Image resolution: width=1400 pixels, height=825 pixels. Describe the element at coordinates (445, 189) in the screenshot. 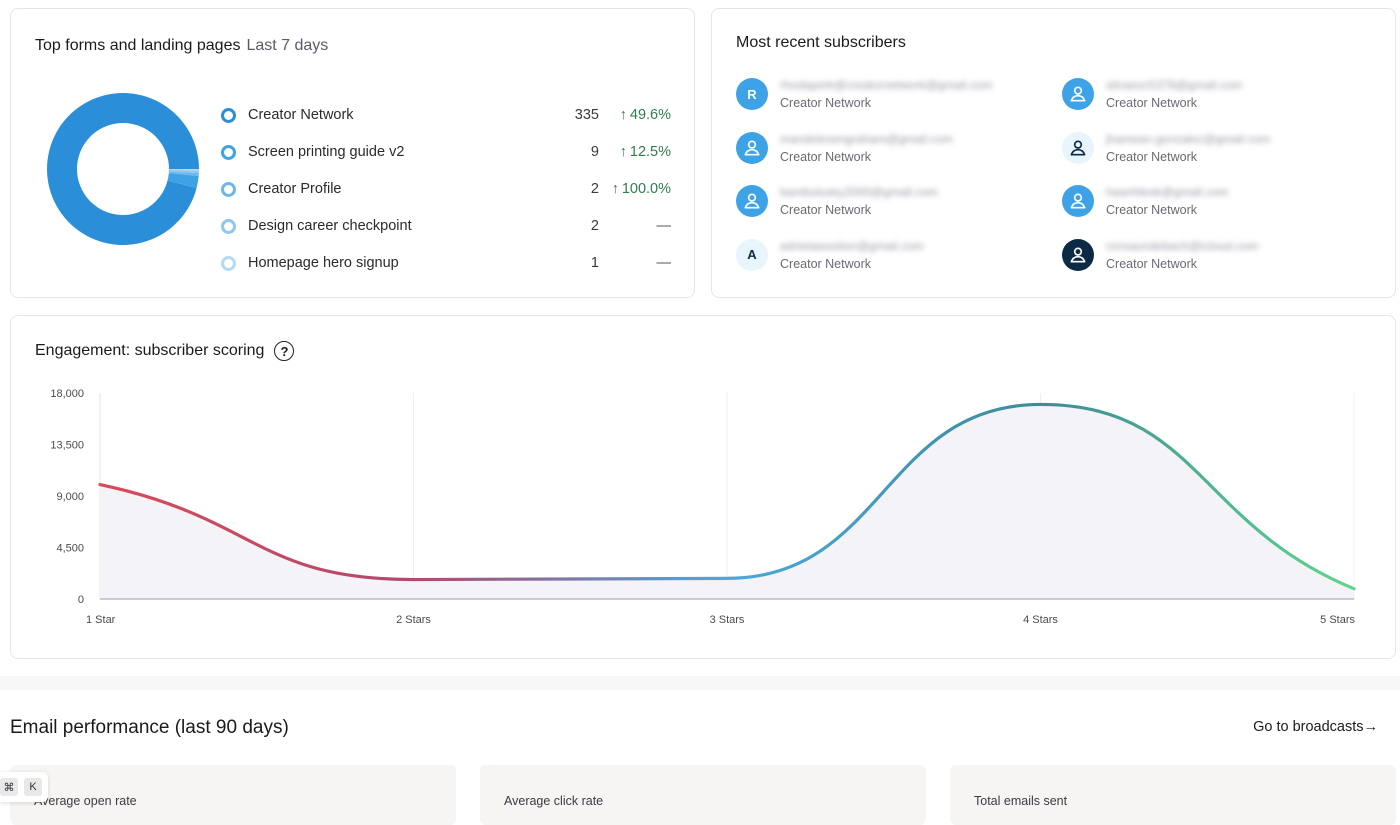

I see `form-row: Creator Profile 2 ↑ 100.0%` at that location.